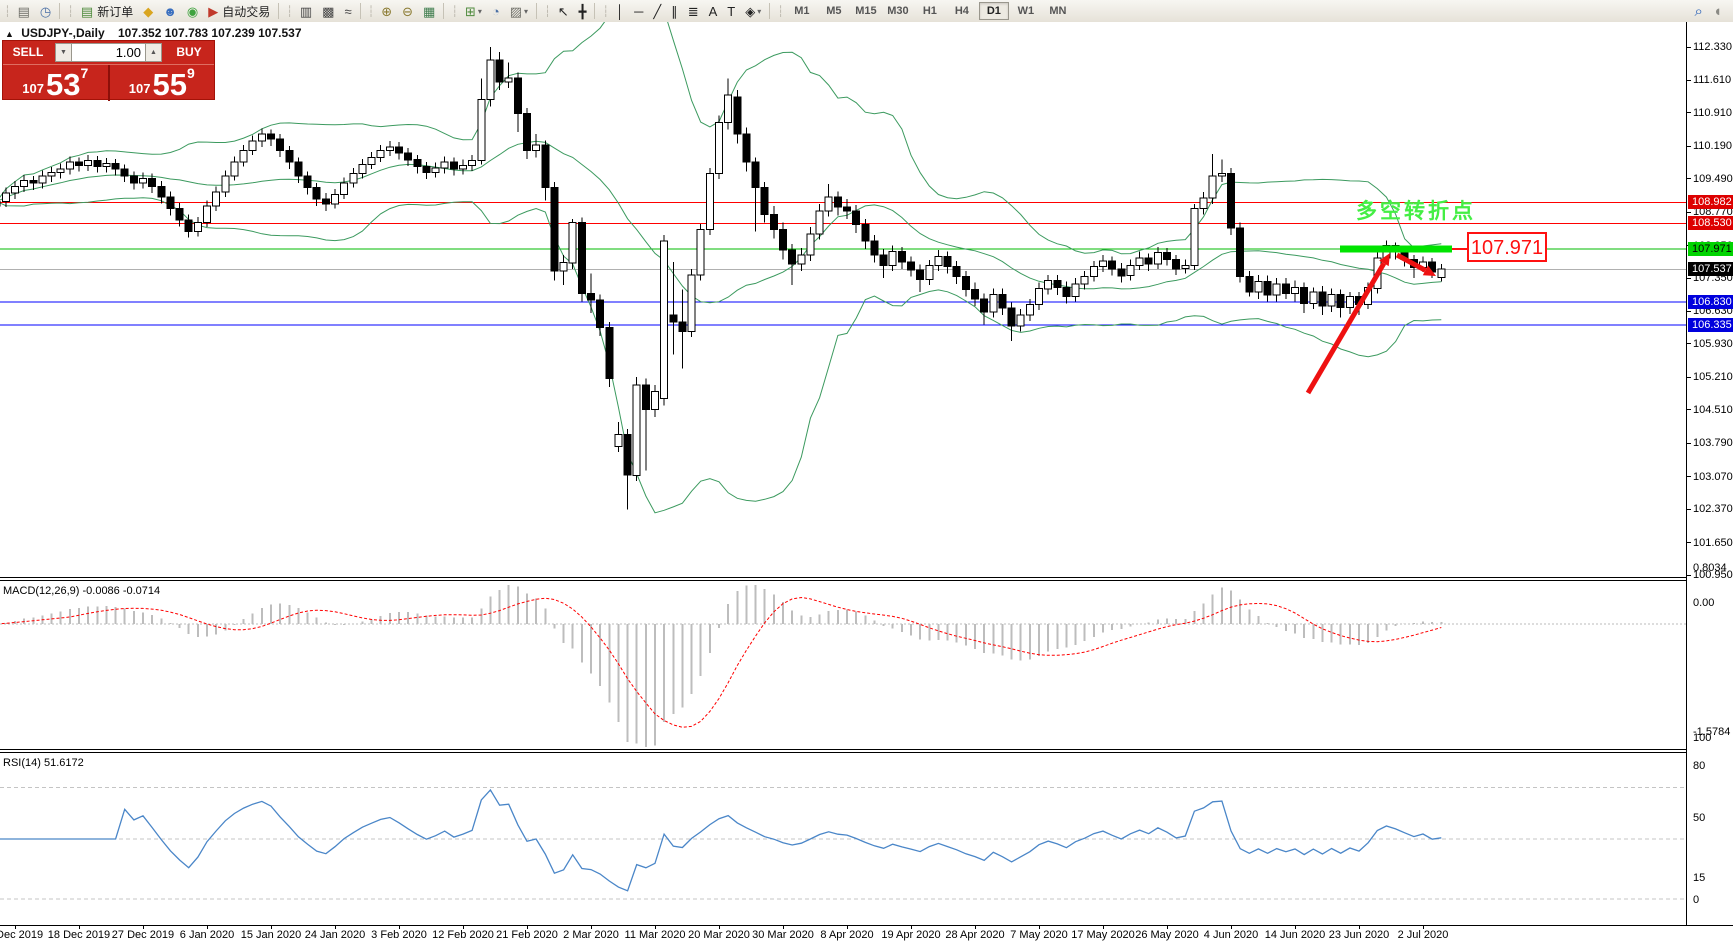 This screenshot has width=1733, height=942. I want to click on bid-price: 107 53 7, so click(56, 83).